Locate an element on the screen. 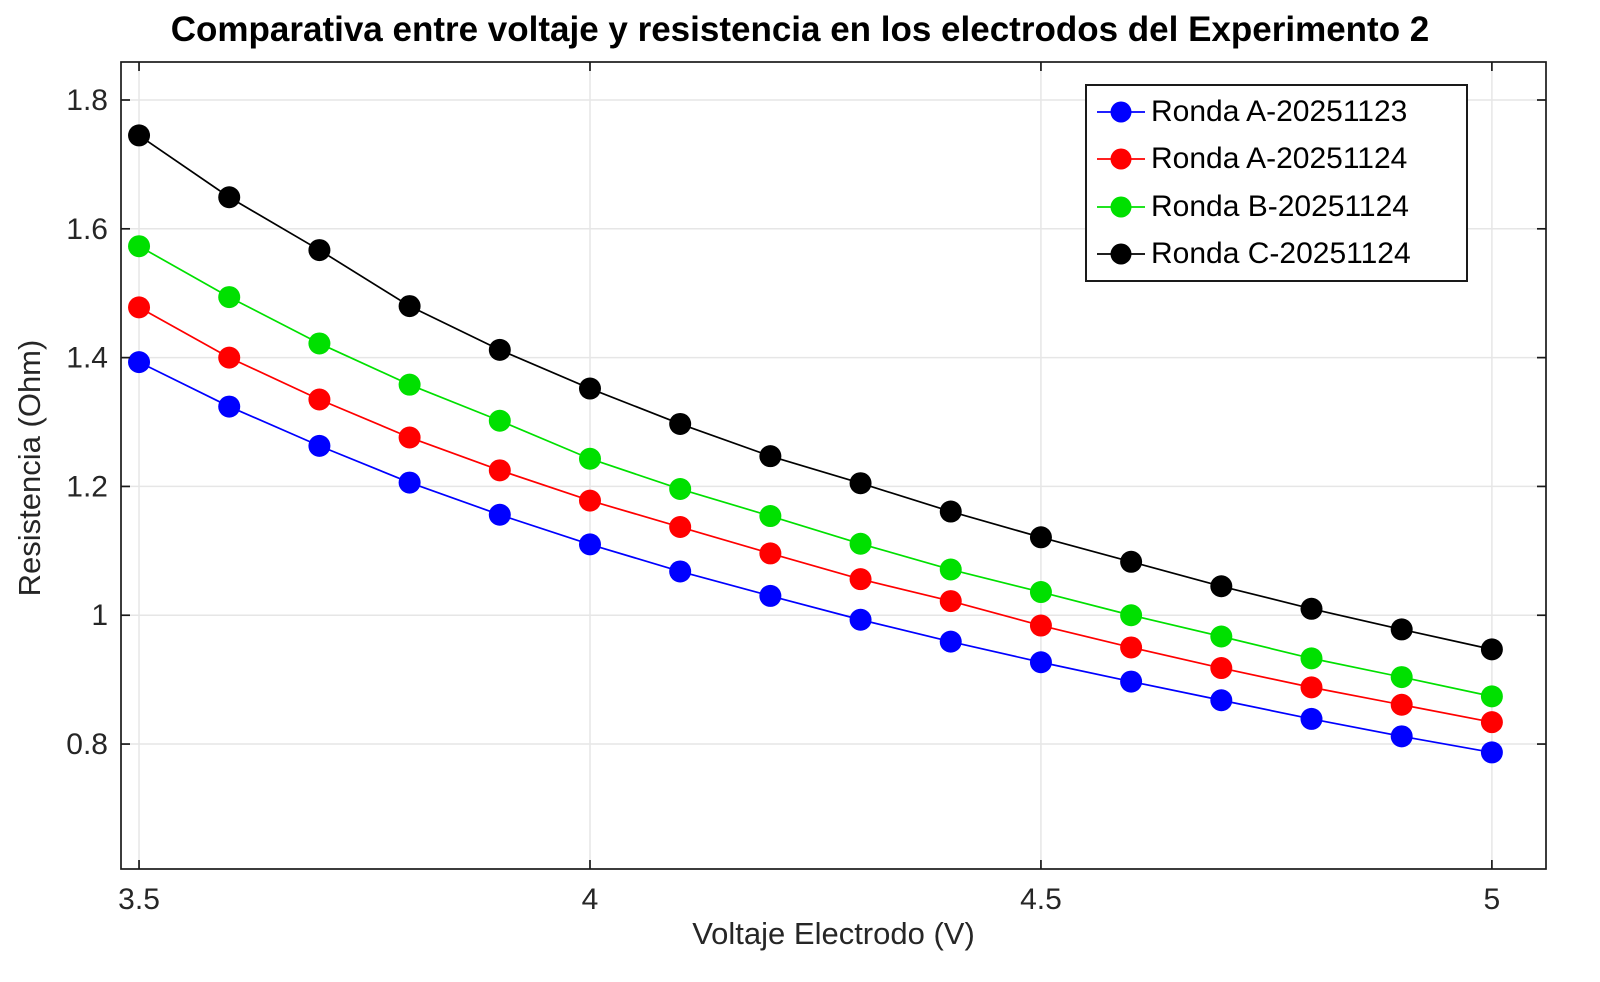 This screenshot has height=982, width=1600. y-tick-label: 1.8 is located at coordinates (87, 100).